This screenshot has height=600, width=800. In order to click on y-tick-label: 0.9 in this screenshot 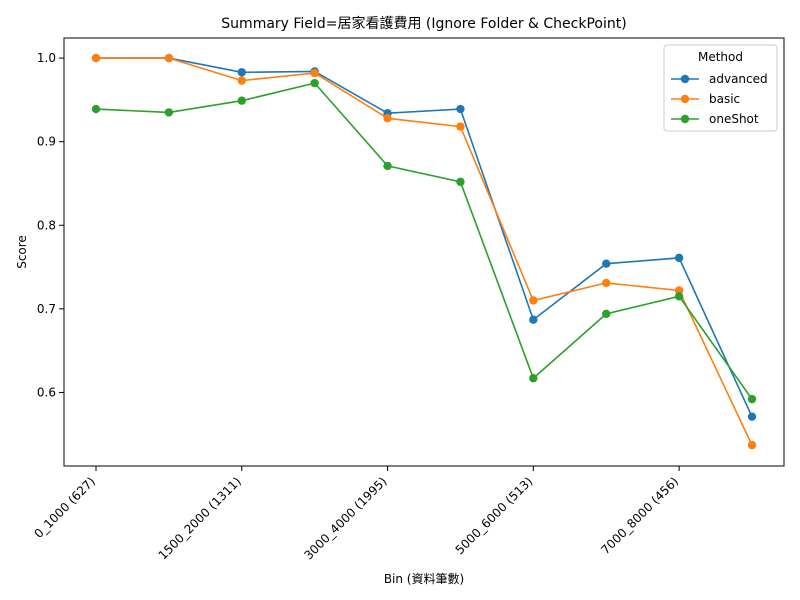, I will do `click(46, 142)`.